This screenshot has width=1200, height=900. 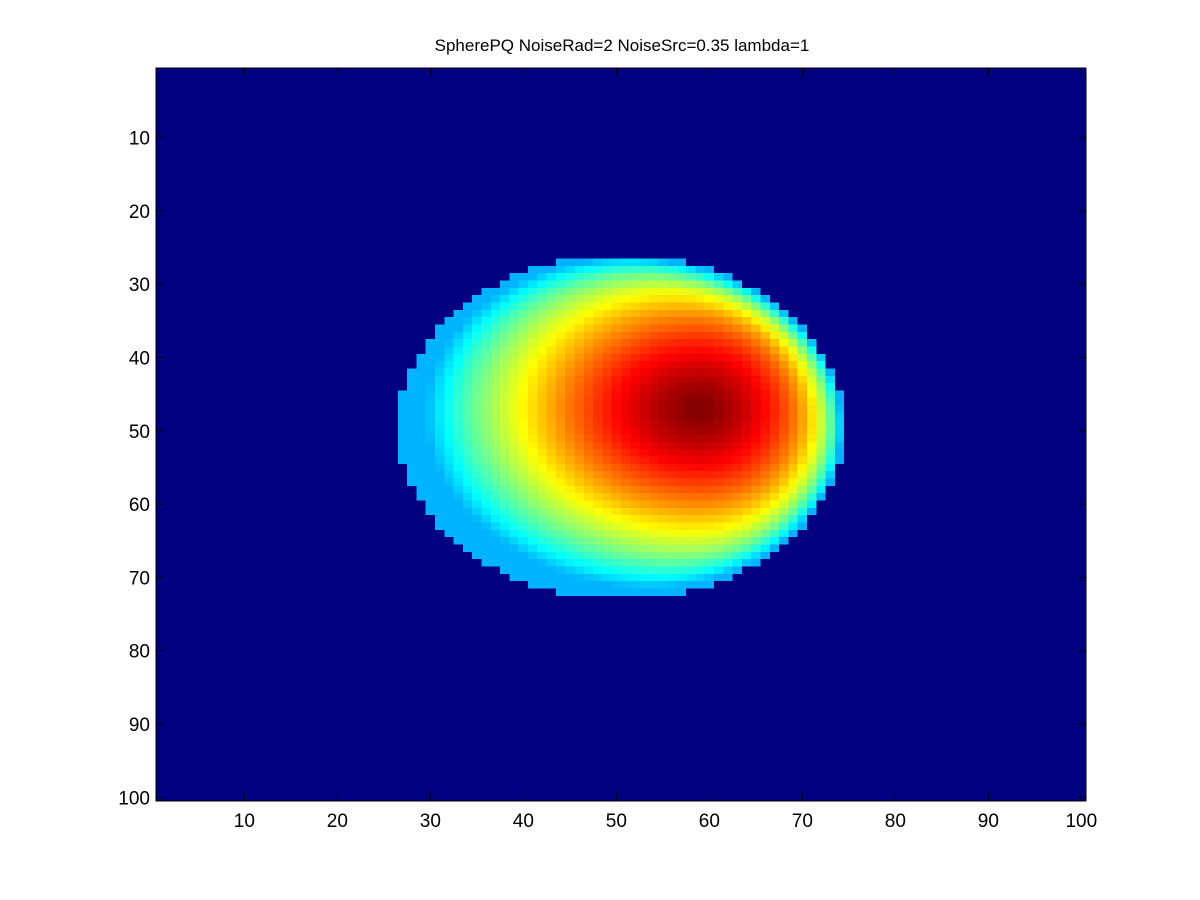 What do you see at coordinates (139, 212) in the screenshot?
I see `y-tick-label: 20` at bounding box center [139, 212].